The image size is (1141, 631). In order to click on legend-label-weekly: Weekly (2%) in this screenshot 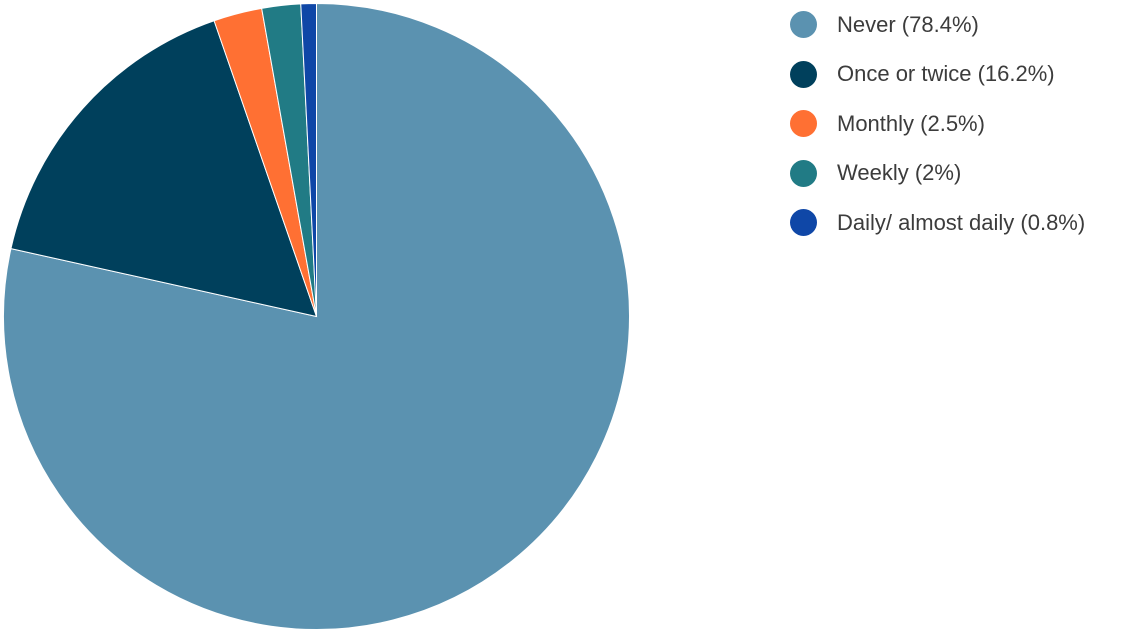, I will do `click(899, 173)`.